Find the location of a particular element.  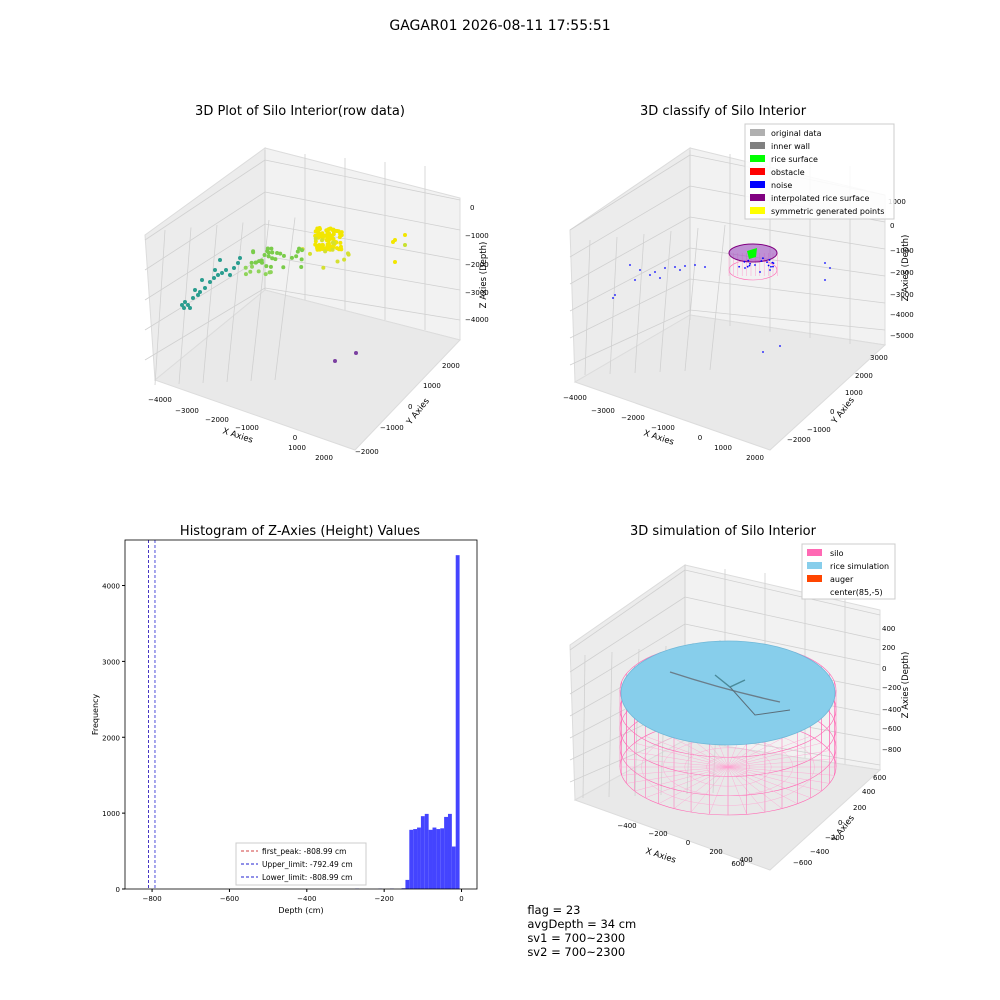

p4-floor-pane is located at coordinates (727, 805).